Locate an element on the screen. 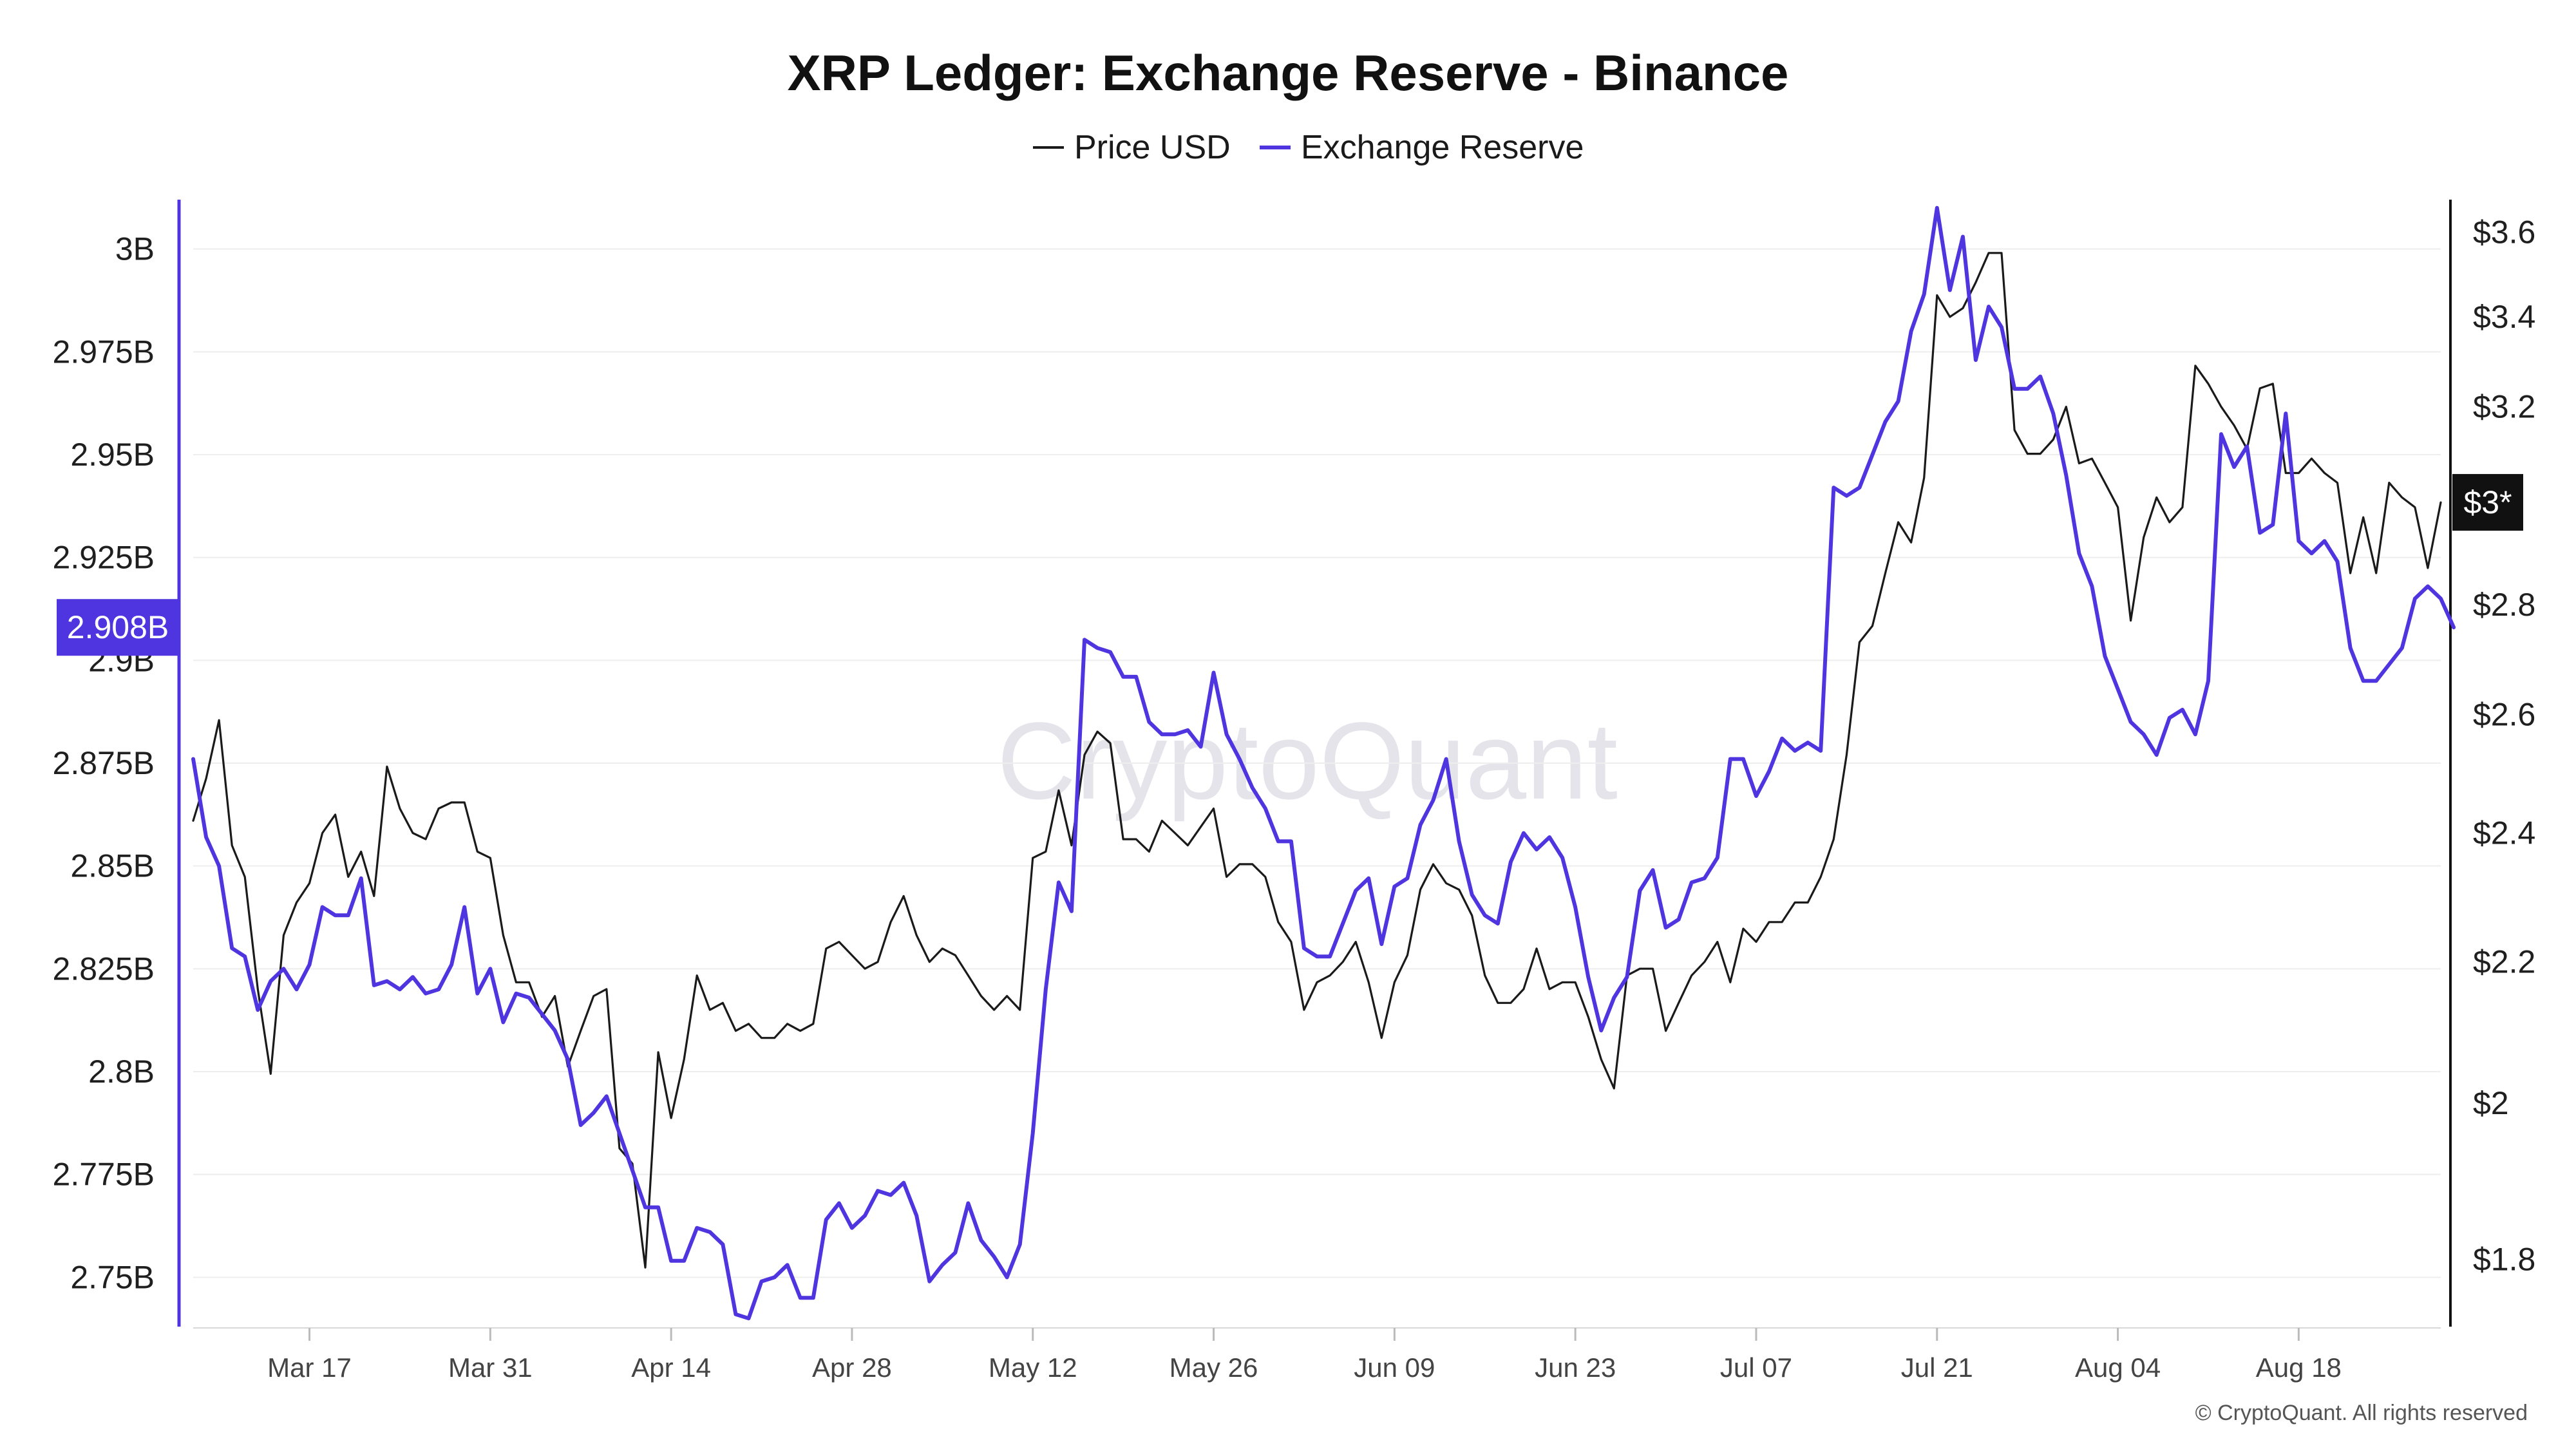 The width and height of the screenshot is (2576, 1449). legend-item-price: Price USD is located at coordinates (1132, 147).